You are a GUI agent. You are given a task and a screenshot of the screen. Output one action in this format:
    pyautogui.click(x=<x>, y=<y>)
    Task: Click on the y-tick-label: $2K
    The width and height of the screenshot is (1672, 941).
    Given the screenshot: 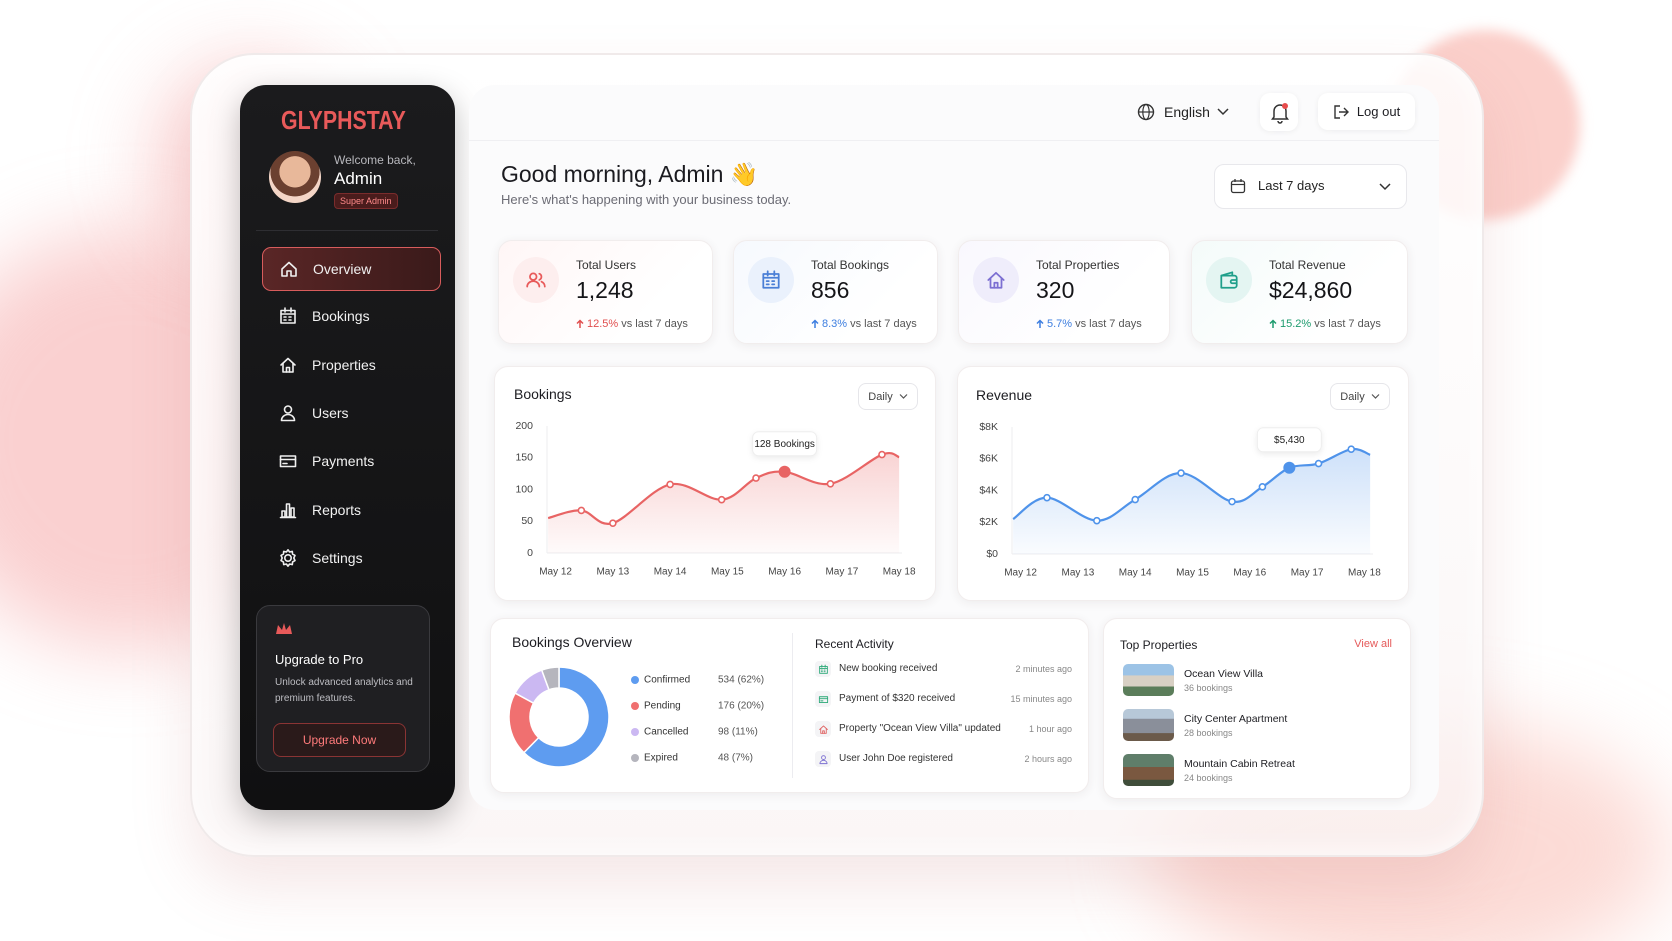 What is the action you would take?
    pyautogui.click(x=988, y=522)
    